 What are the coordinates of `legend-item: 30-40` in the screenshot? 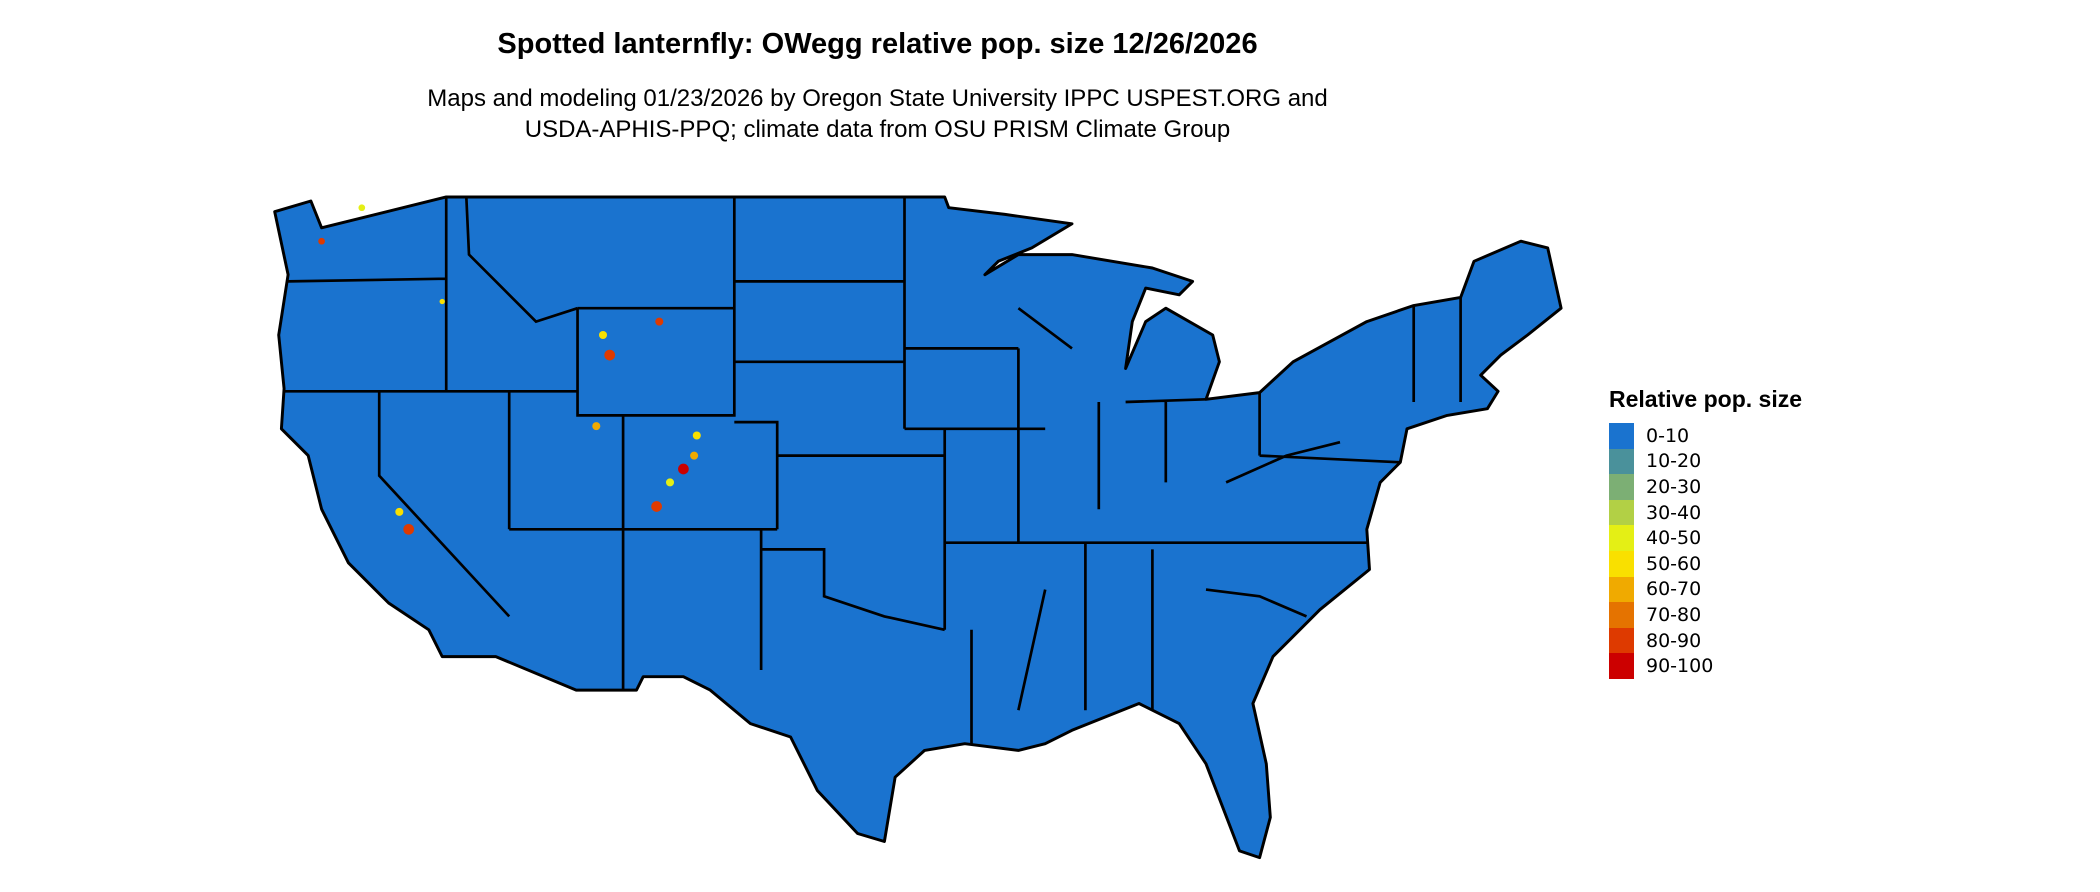 It's located at (1705, 512).